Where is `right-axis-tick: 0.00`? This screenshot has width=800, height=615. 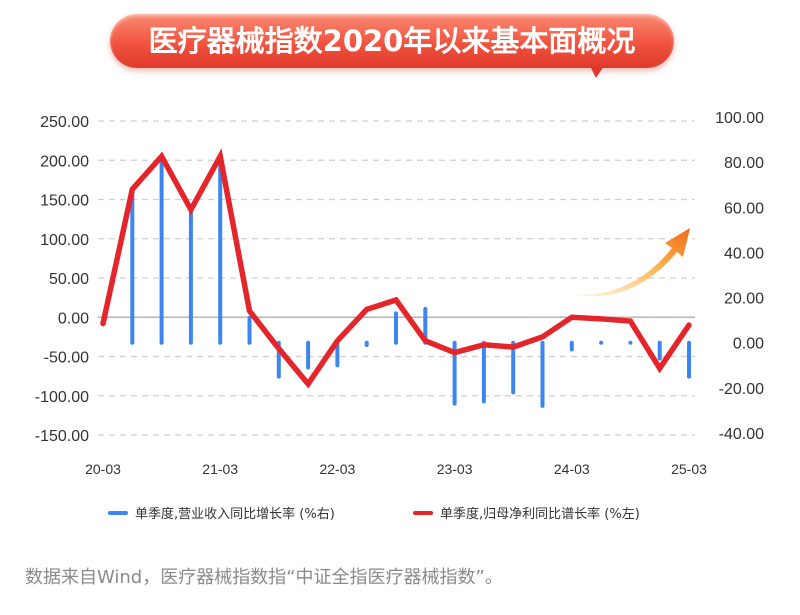
right-axis-tick: 0.00 is located at coordinates (748, 344).